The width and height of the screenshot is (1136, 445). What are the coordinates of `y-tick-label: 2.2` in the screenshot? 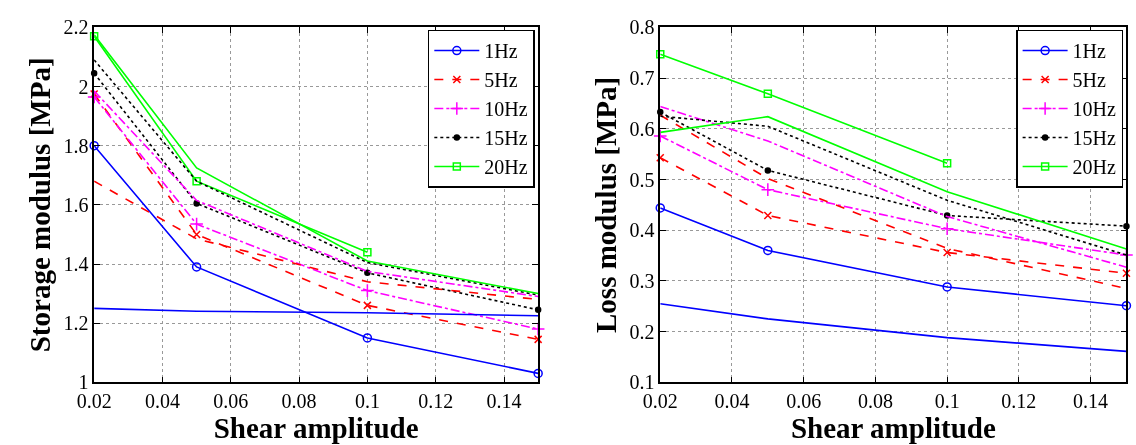 It's located at (76, 27).